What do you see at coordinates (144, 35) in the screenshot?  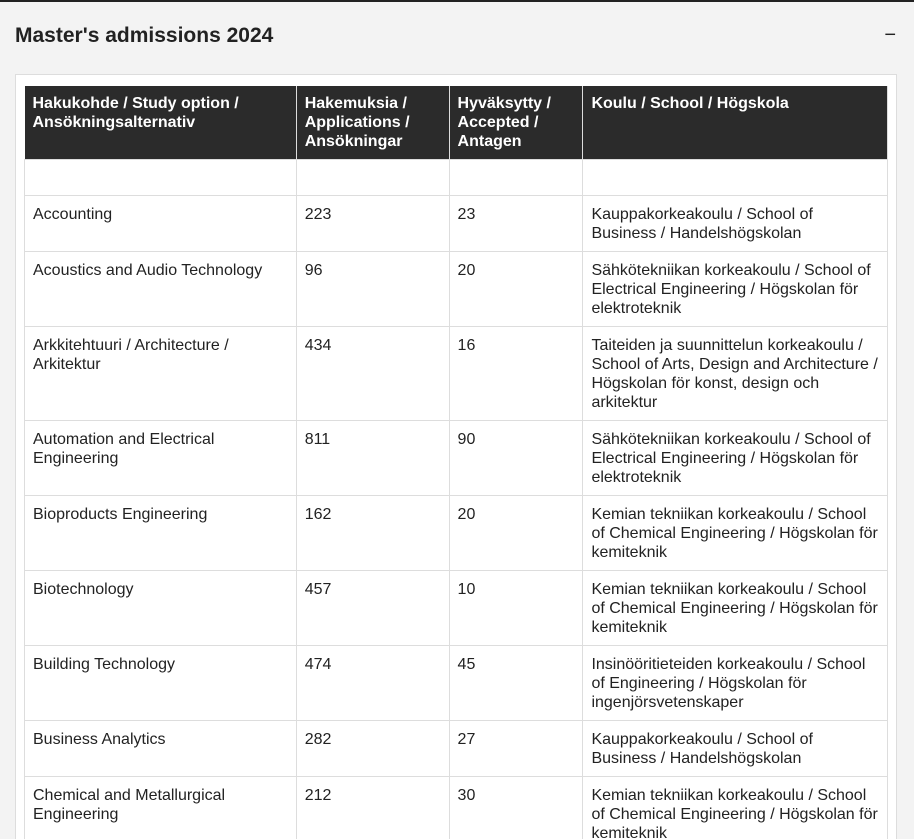 I see `section-title: Master's admissions 2024` at bounding box center [144, 35].